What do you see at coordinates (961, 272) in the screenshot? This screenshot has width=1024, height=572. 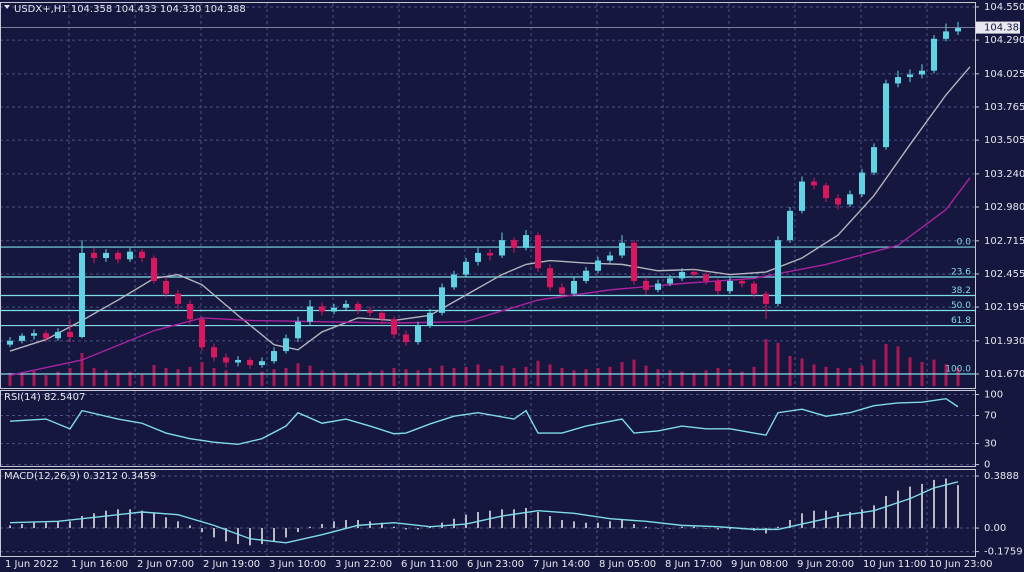 I see `fibo-label: 23.6` at bounding box center [961, 272].